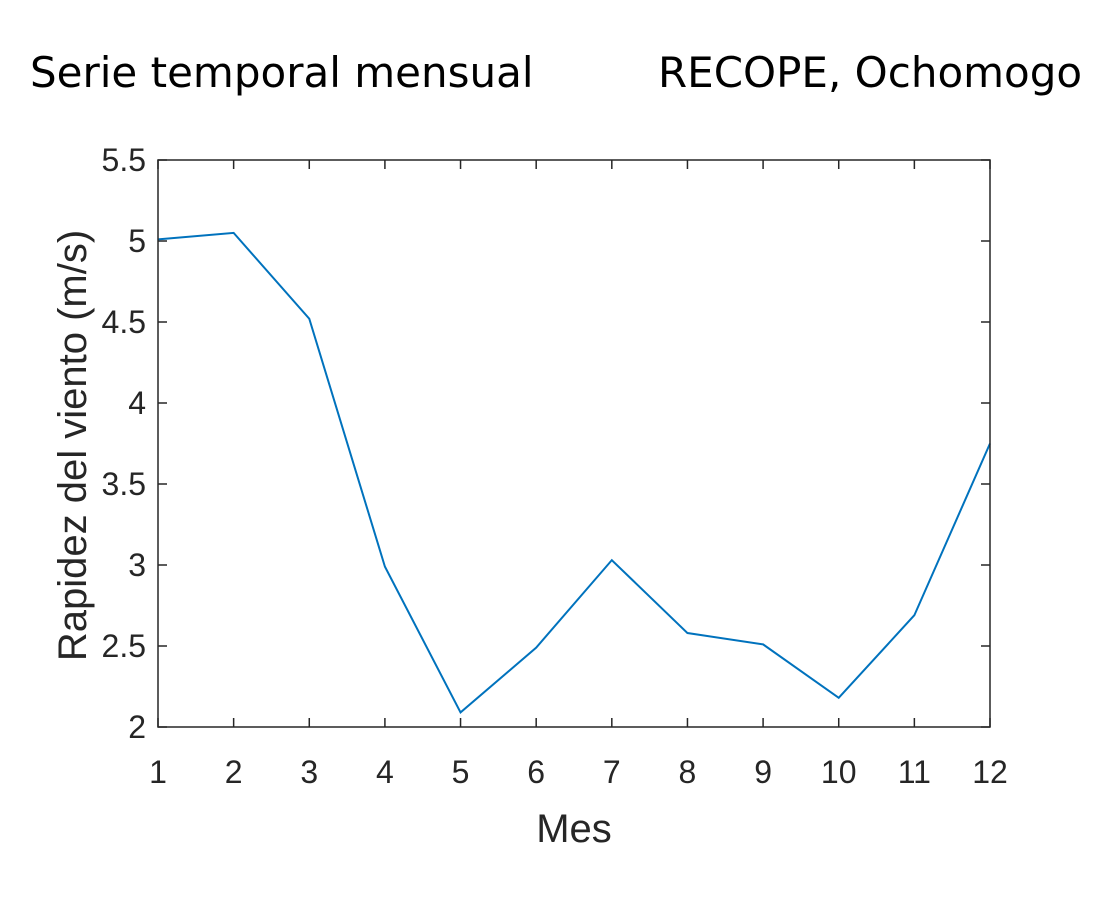 Image resolution: width=1096 pixels, height=897 pixels. Describe the element at coordinates (914, 772) in the screenshot. I see `x-tick-label: 11` at that location.